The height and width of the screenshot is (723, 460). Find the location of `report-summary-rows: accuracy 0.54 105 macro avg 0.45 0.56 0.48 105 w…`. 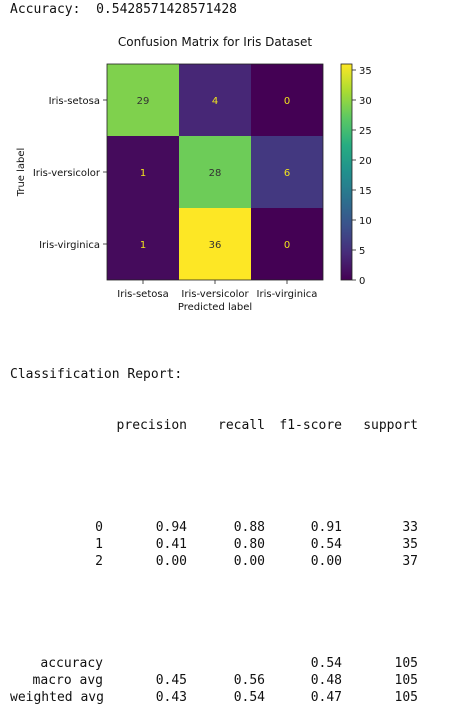

report-summary-rows: accuracy 0.54 105 macro avg 0.45 0.56 0.48 105 w… is located at coordinates (214, 680).